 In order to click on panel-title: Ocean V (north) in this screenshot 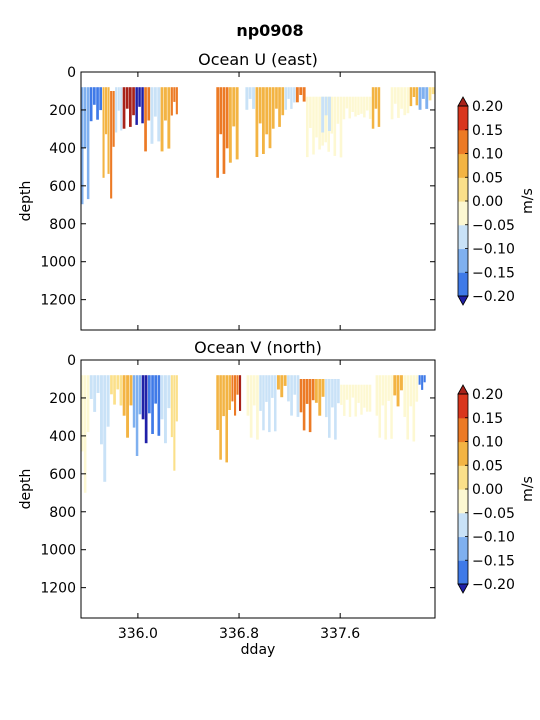, I will do `click(258, 347)`.